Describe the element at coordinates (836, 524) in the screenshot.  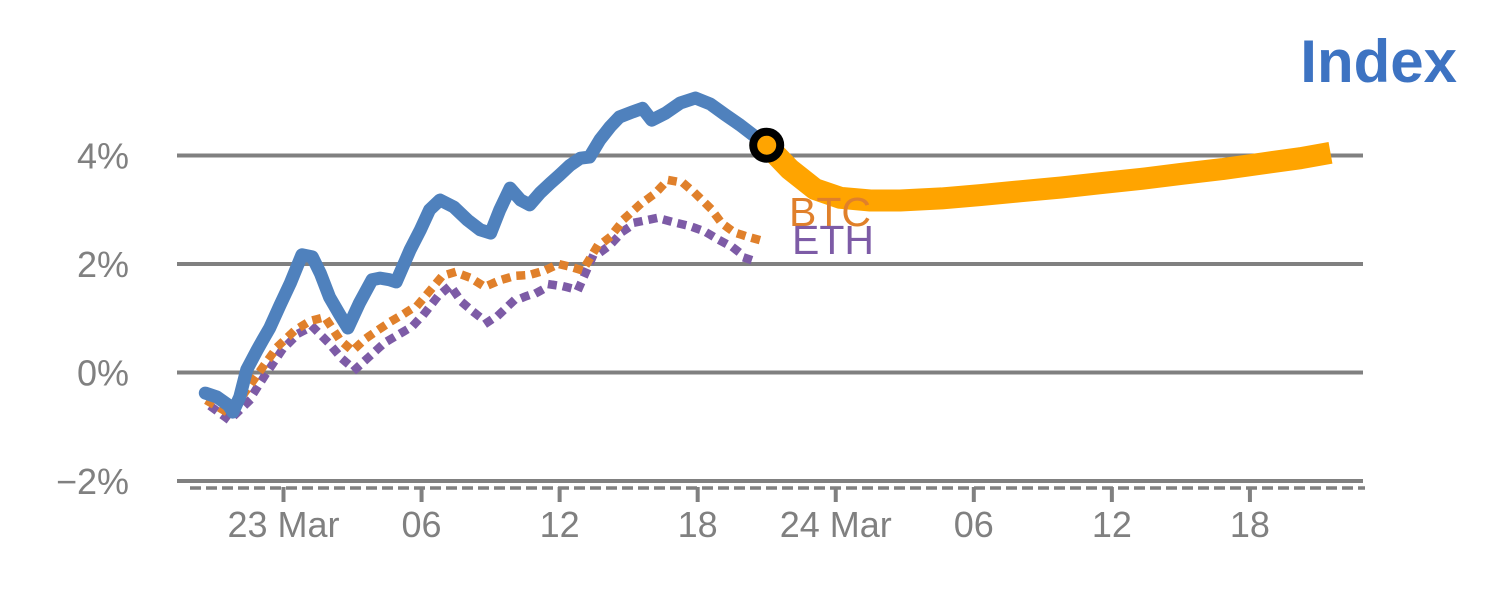
I see `x-tick-label: 24 Mar` at that location.